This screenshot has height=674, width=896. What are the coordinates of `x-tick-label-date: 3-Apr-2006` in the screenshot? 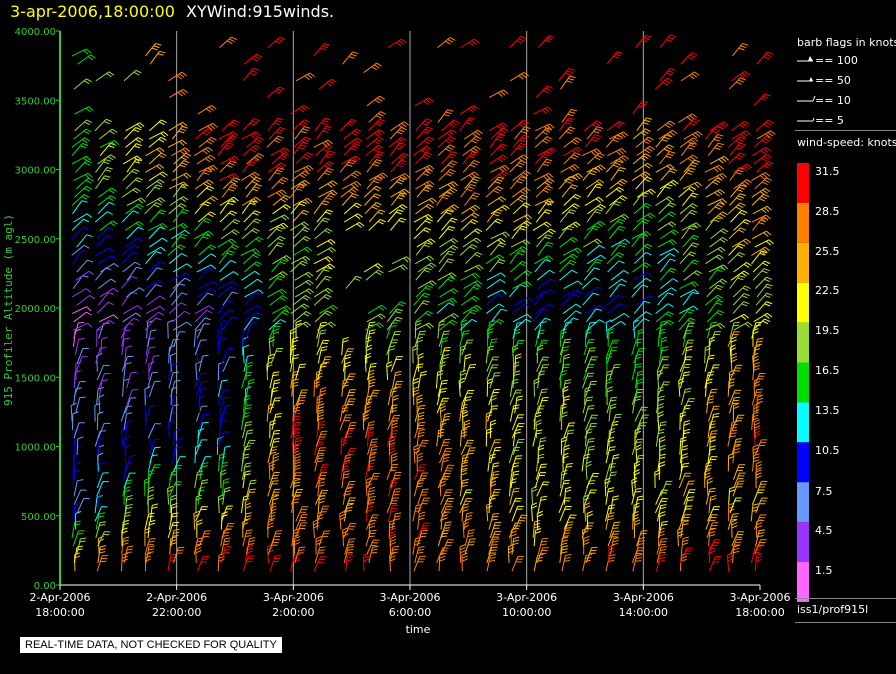 It's located at (293, 597).